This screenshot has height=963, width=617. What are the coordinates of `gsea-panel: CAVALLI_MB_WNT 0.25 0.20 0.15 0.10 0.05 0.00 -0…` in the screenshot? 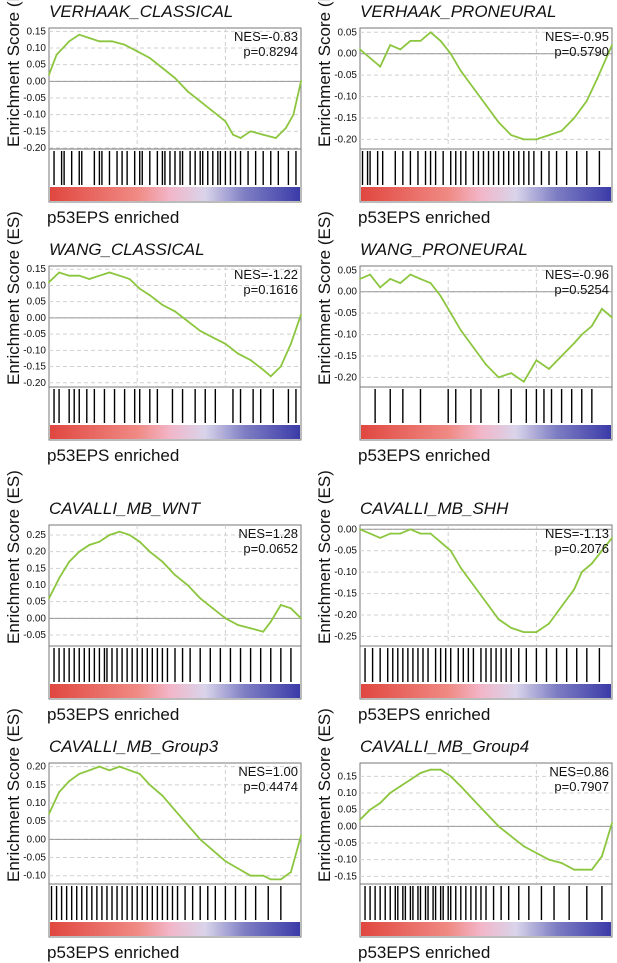 It's located at (153, 597).